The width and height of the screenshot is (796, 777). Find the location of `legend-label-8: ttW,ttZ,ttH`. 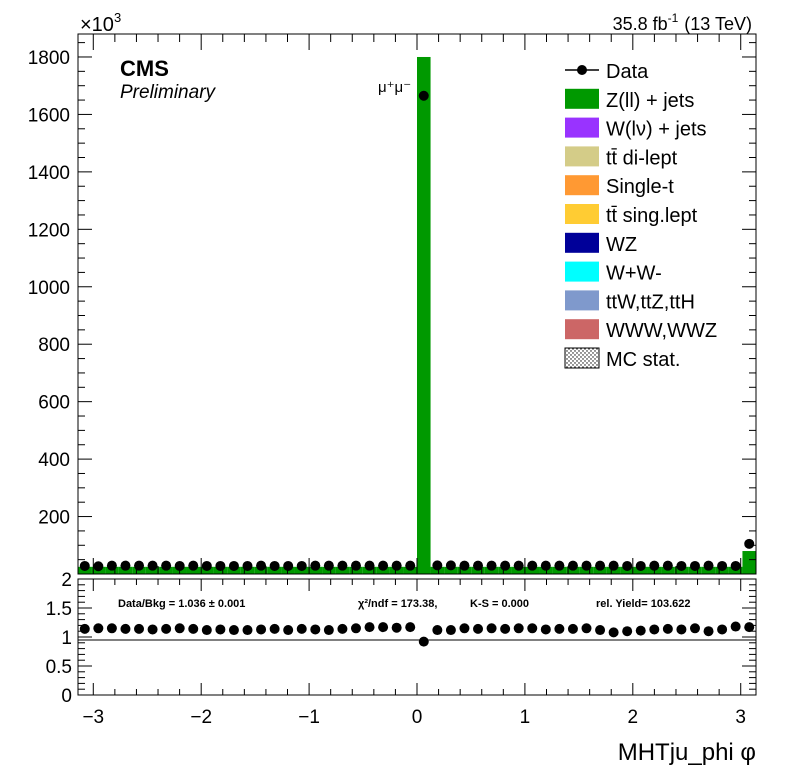

legend-label-8: ttW,ttZ,ttH is located at coordinates (650, 302).